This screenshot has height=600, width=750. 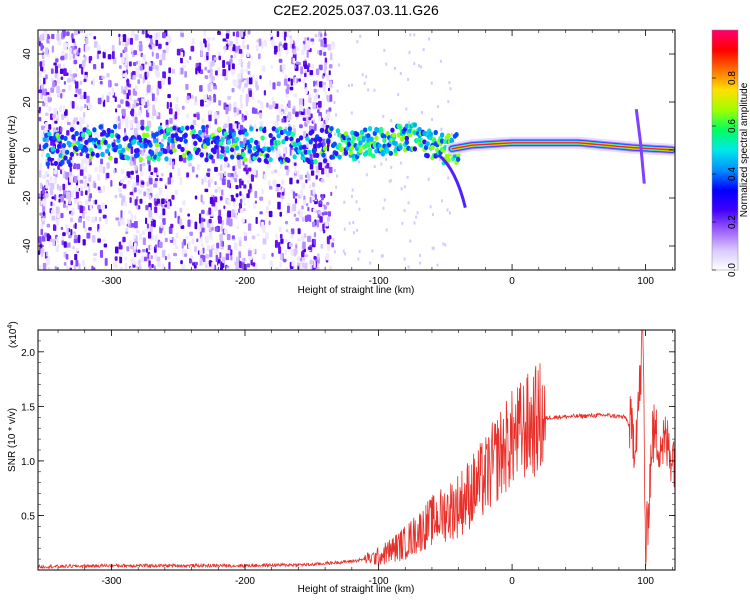 I want to click on snr-x-tick-label: -200, so click(x=245, y=581).